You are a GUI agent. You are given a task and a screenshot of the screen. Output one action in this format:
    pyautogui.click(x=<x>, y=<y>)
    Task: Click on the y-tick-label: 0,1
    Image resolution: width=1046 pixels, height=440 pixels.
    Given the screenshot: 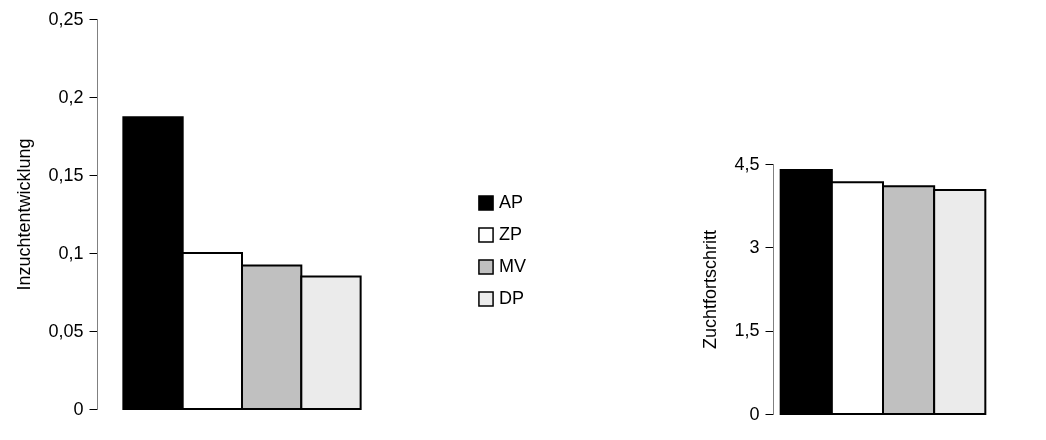 What is the action you would take?
    pyautogui.click(x=71, y=252)
    